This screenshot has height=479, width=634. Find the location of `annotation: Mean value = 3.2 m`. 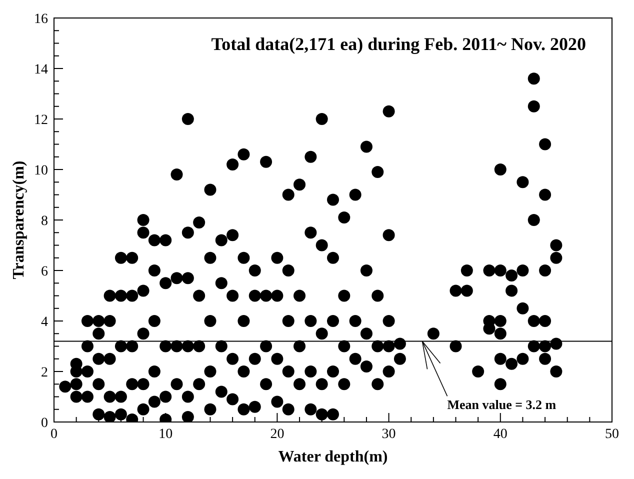

annotation: Mean value = 3.2 m is located at coordinates (501, 404).